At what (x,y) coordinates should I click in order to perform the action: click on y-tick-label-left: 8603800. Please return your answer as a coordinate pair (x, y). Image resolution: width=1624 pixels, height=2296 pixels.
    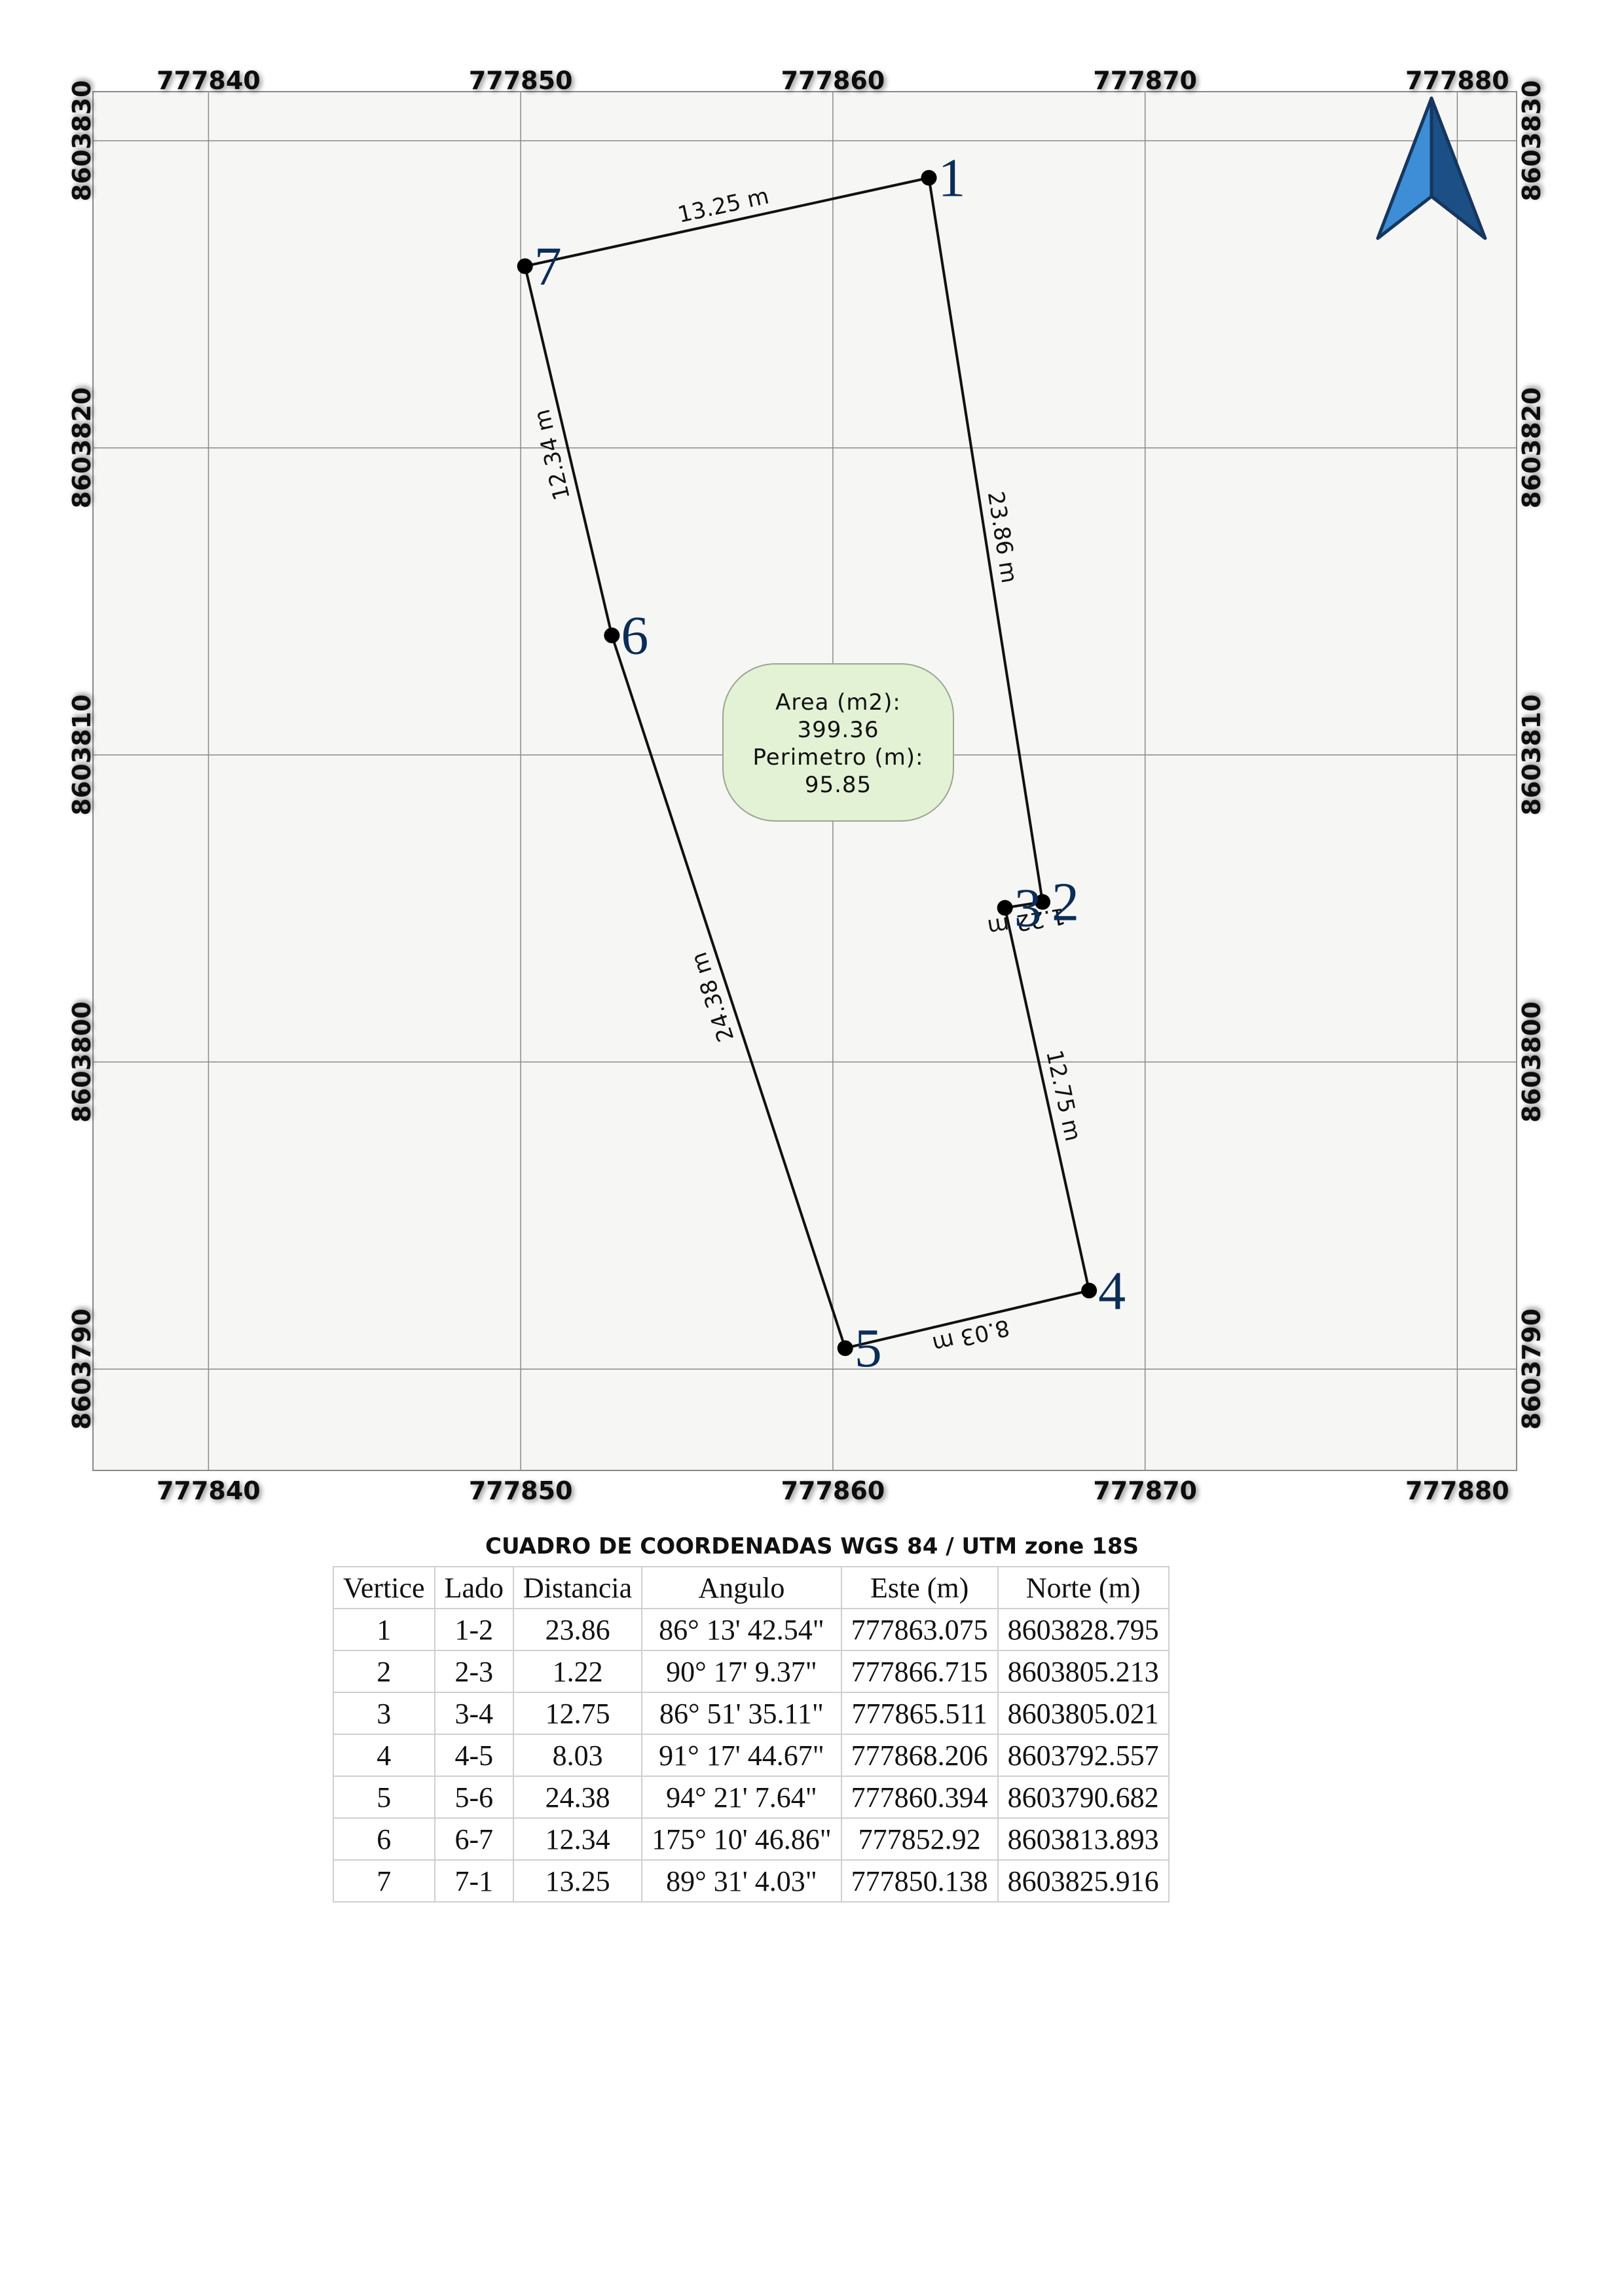
    Looking at the image, I should click on (81, 1062).